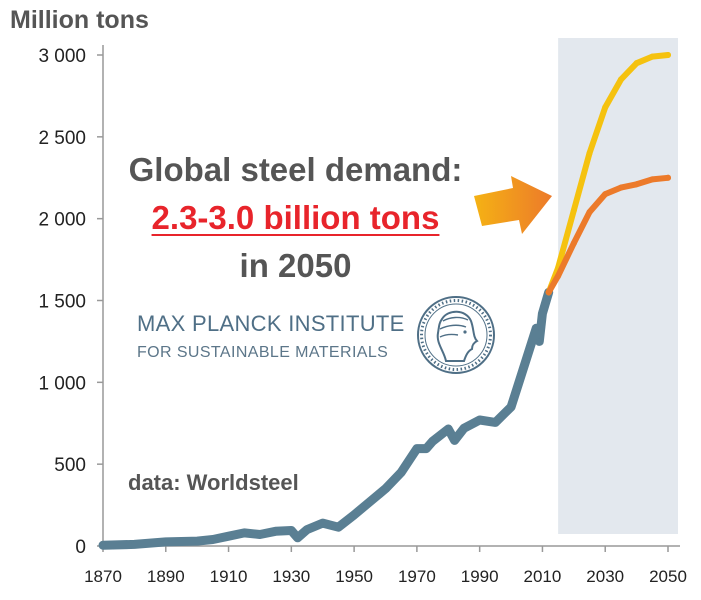 This screenshot has height=600, width=701. I want to click on headline-line-2: 2.3-3.0 billion tons, so click(295, 217).